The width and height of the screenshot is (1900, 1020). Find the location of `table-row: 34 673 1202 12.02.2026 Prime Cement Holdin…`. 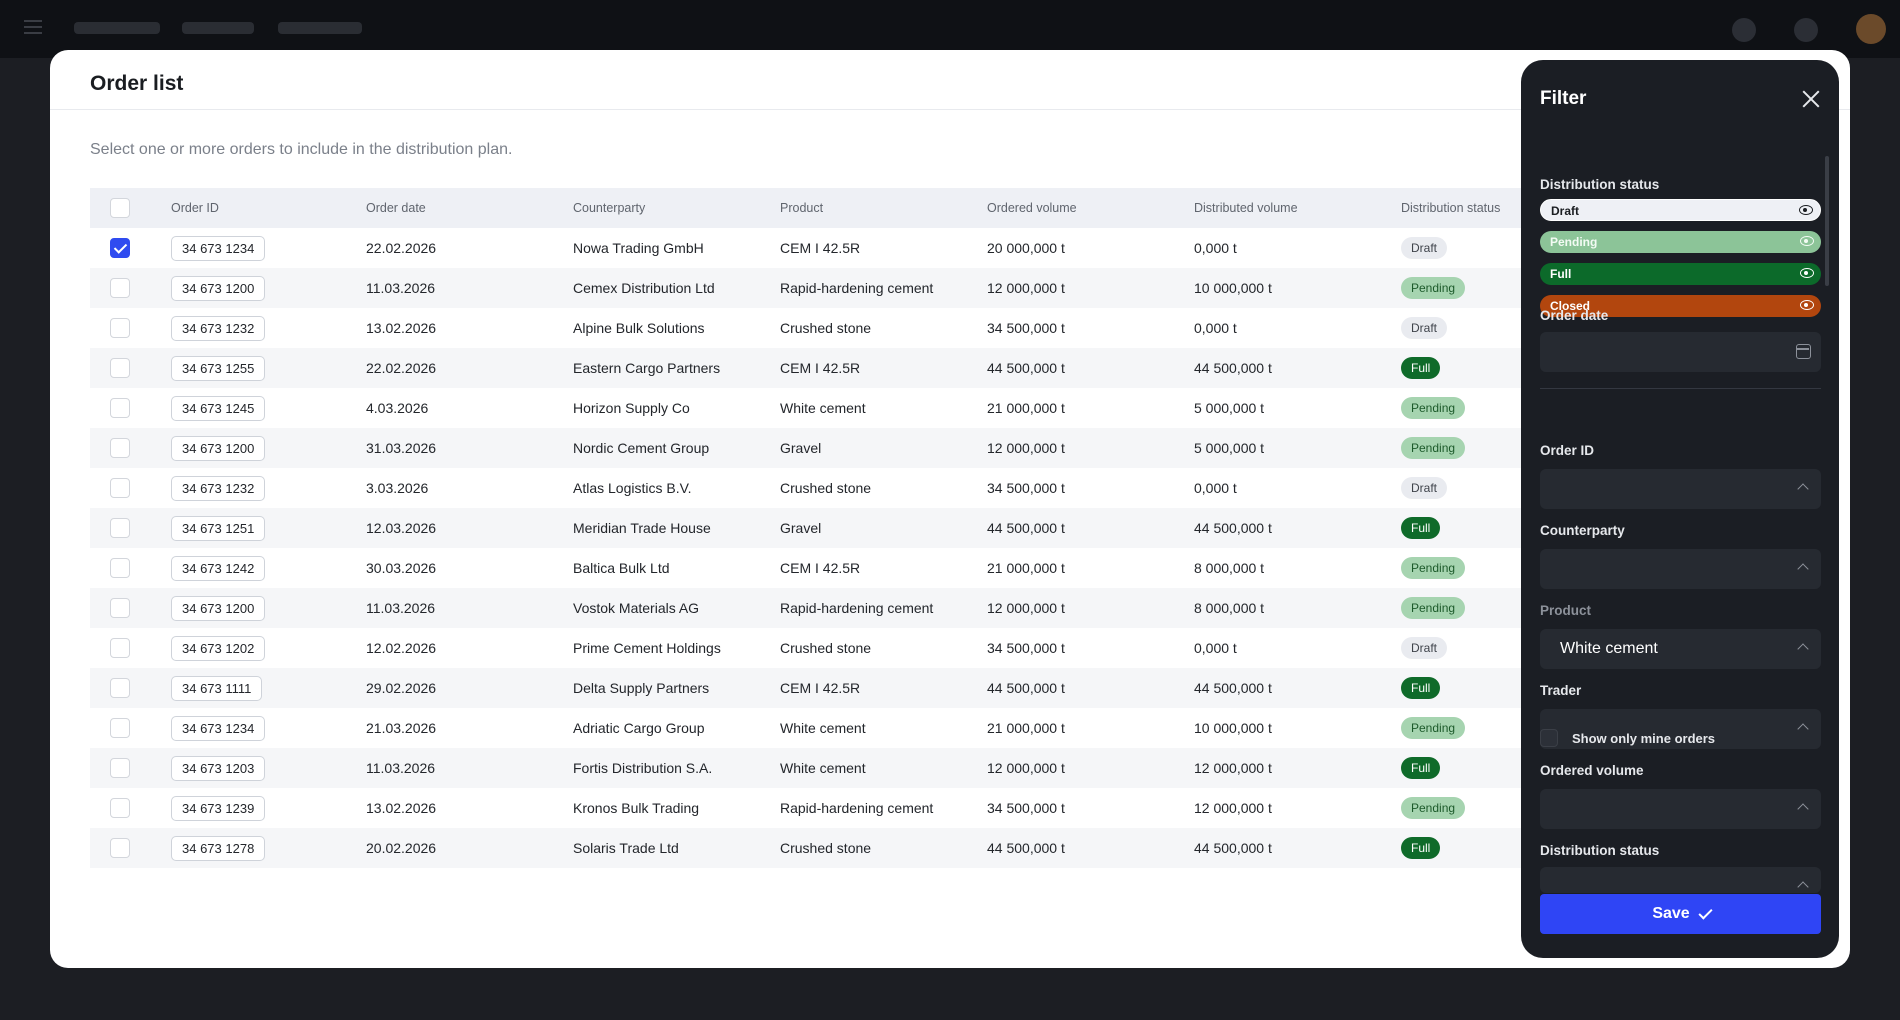

table-row: 34 673 1202 12.02.2026 Prime Cement Holdin… is located at coordinates (830, 648).